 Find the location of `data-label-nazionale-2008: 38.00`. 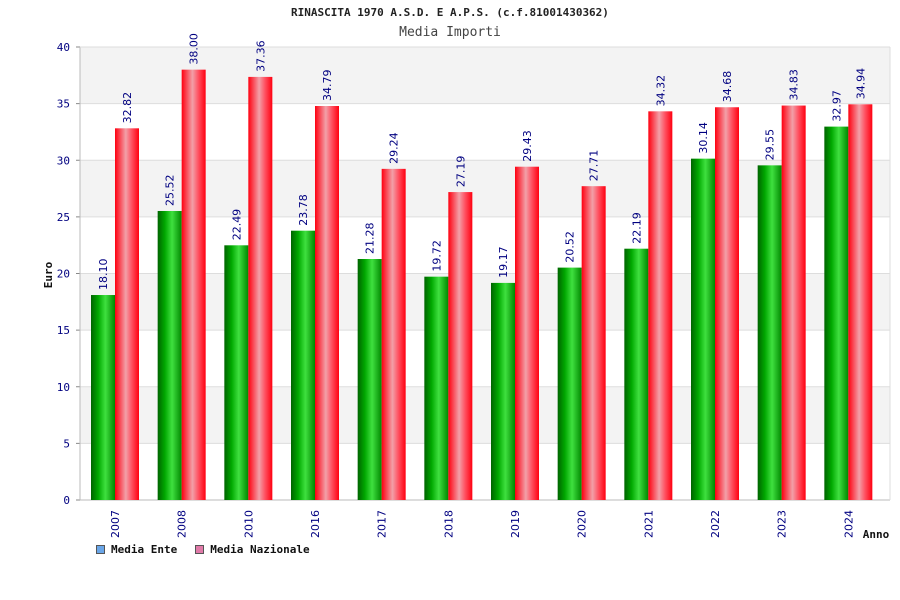

data-label-nazionale-2008: 38.00 is located at coordinates (194, 49).